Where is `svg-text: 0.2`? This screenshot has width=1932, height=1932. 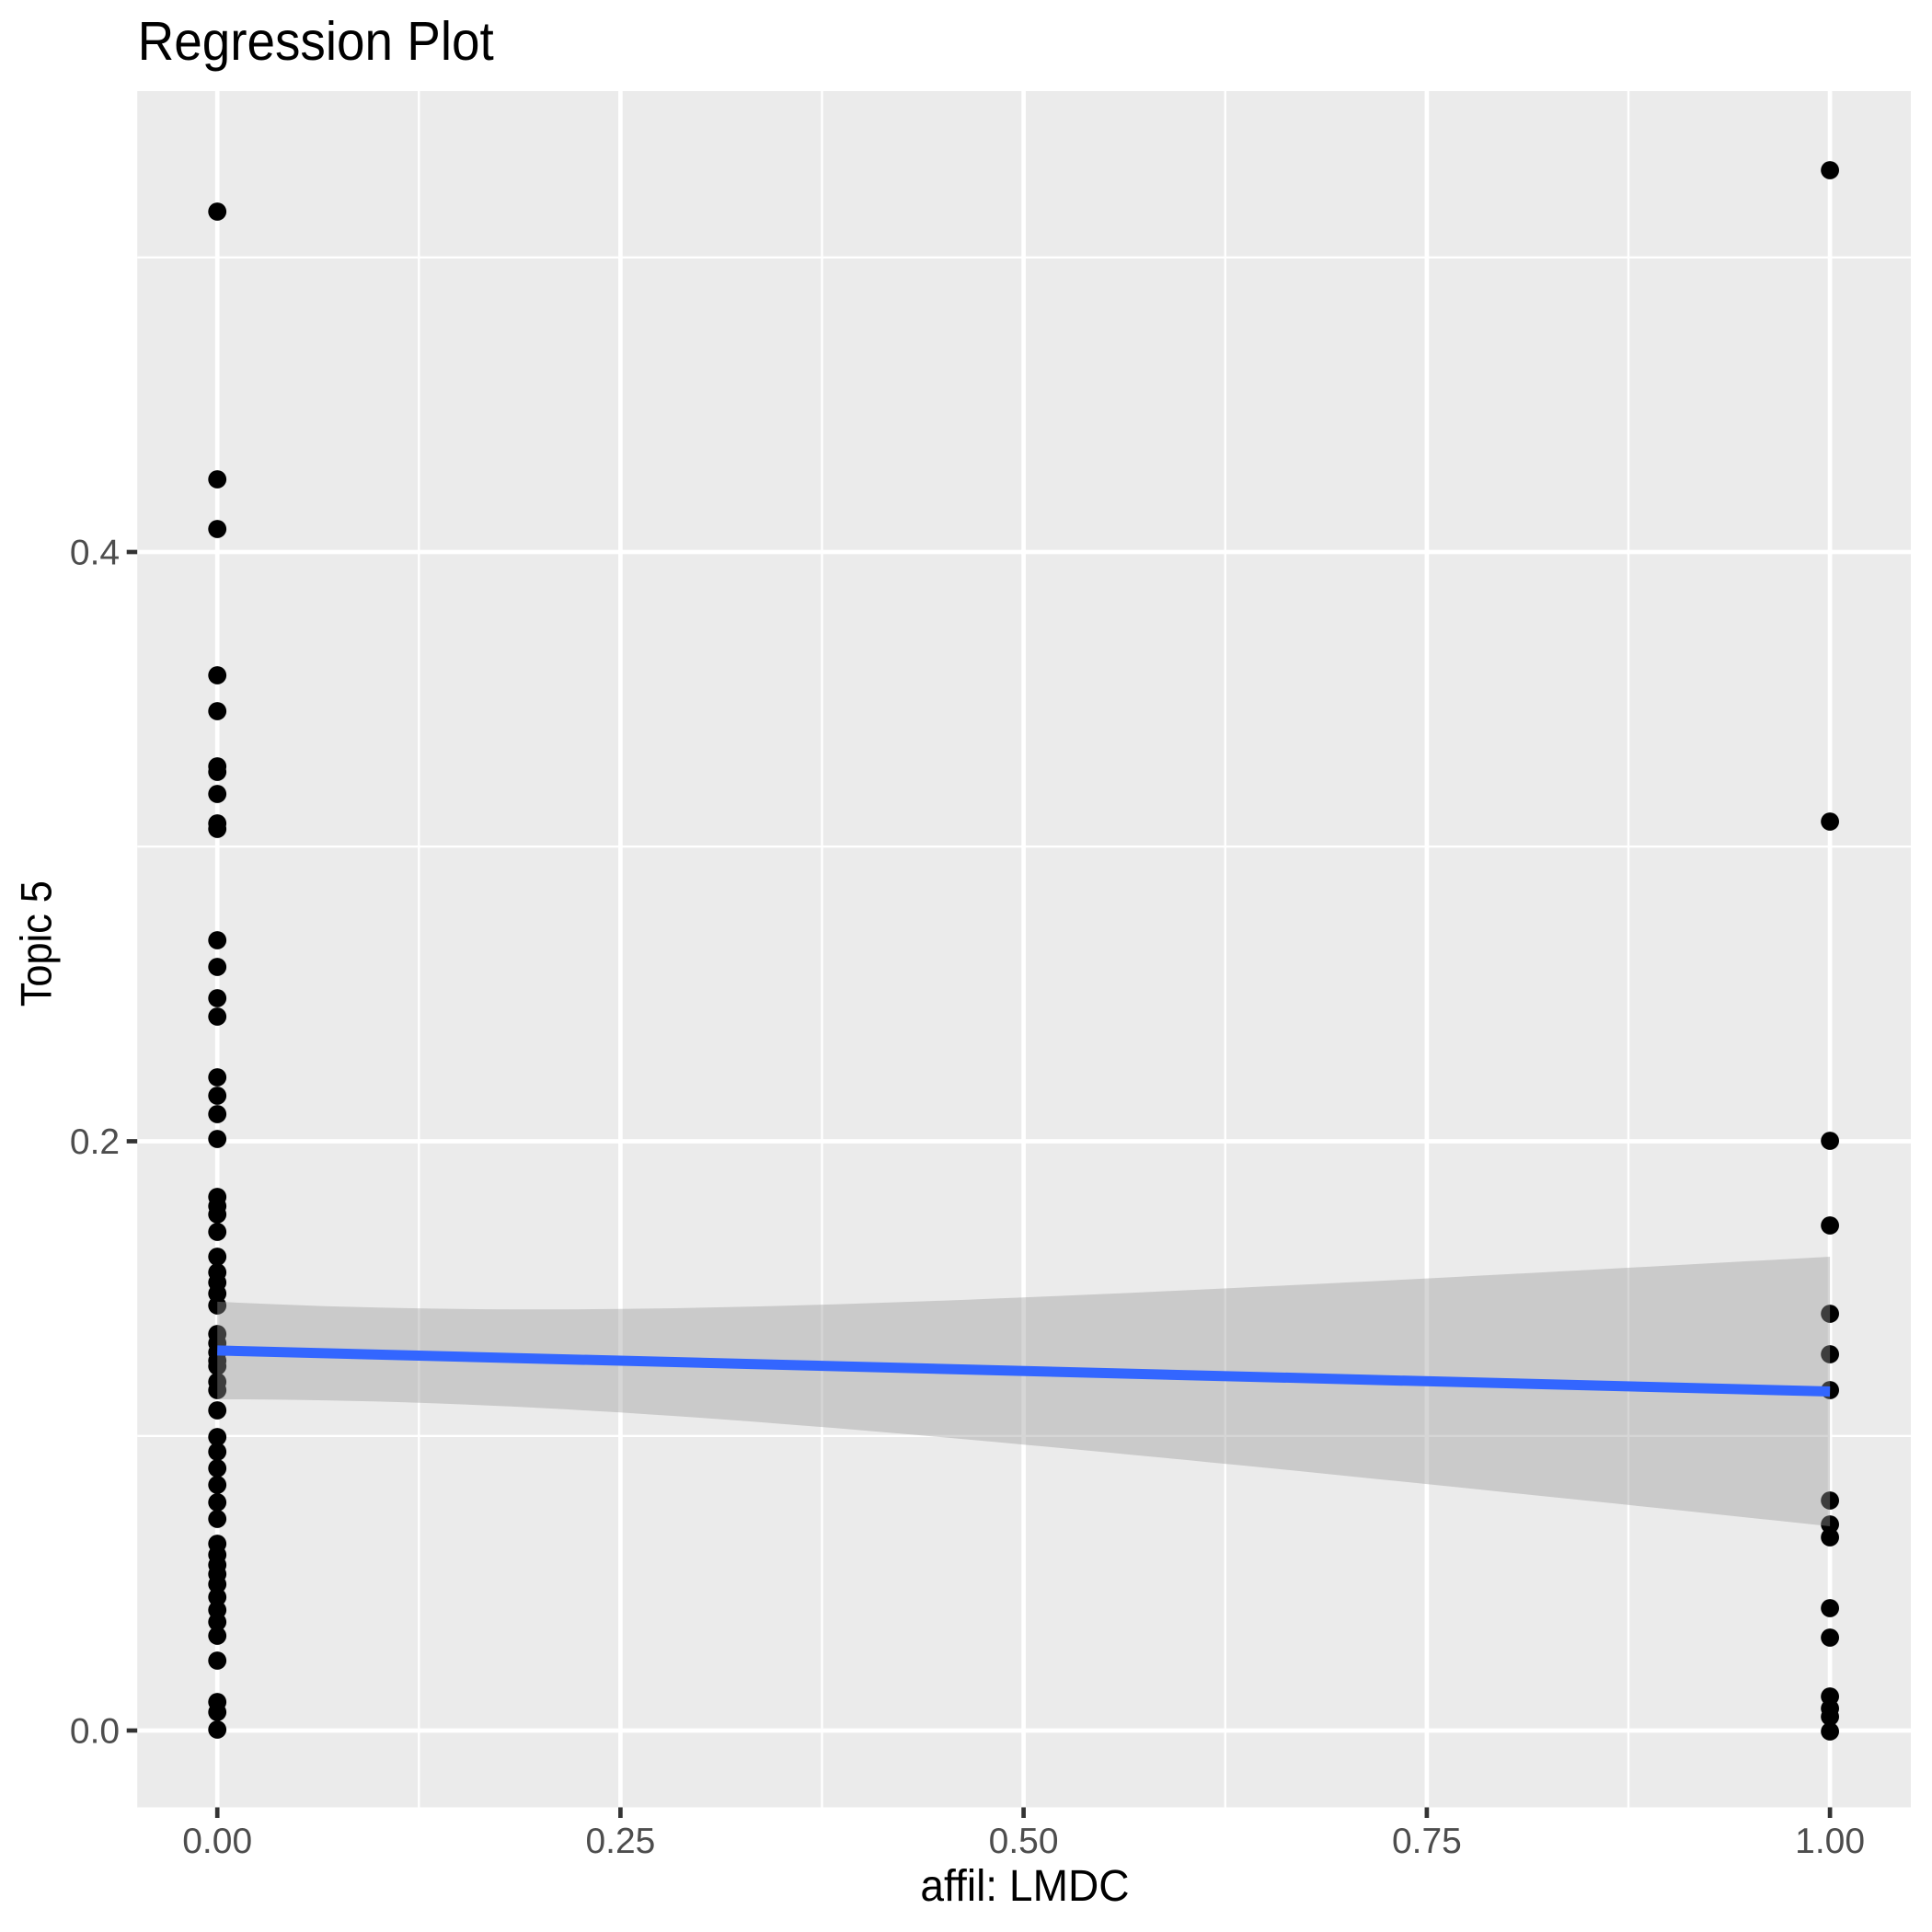
svg-text: 0.2 is located at coordinates (95, 1142).